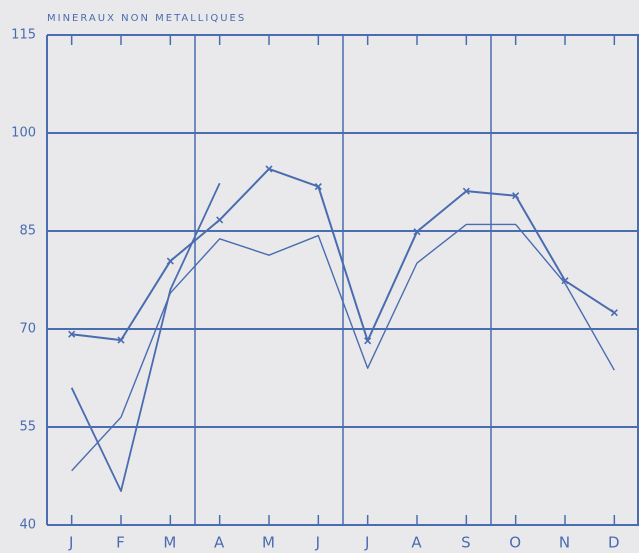  I want to click on x-tick-label: O, so click(515, 543).